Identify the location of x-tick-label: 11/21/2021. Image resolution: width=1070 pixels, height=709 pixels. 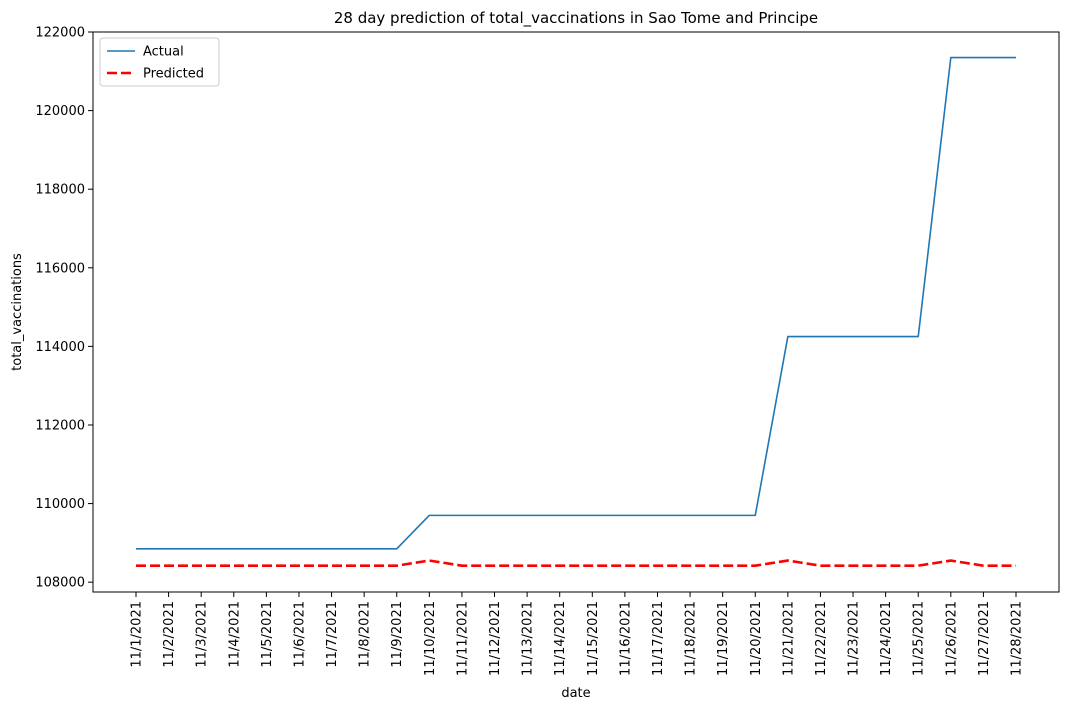
(788, 638).